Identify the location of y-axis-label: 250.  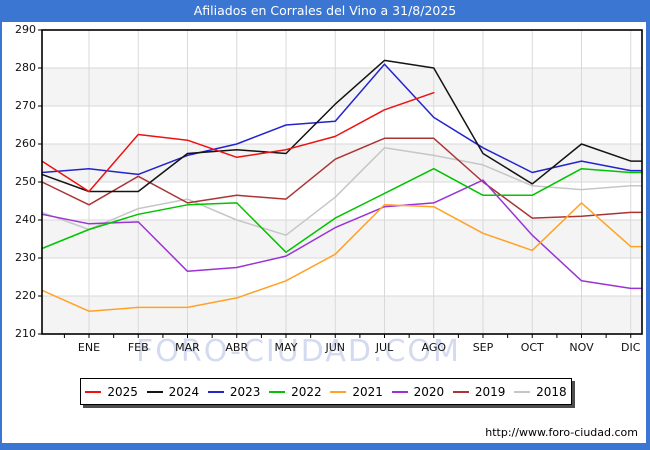
(25, 181).